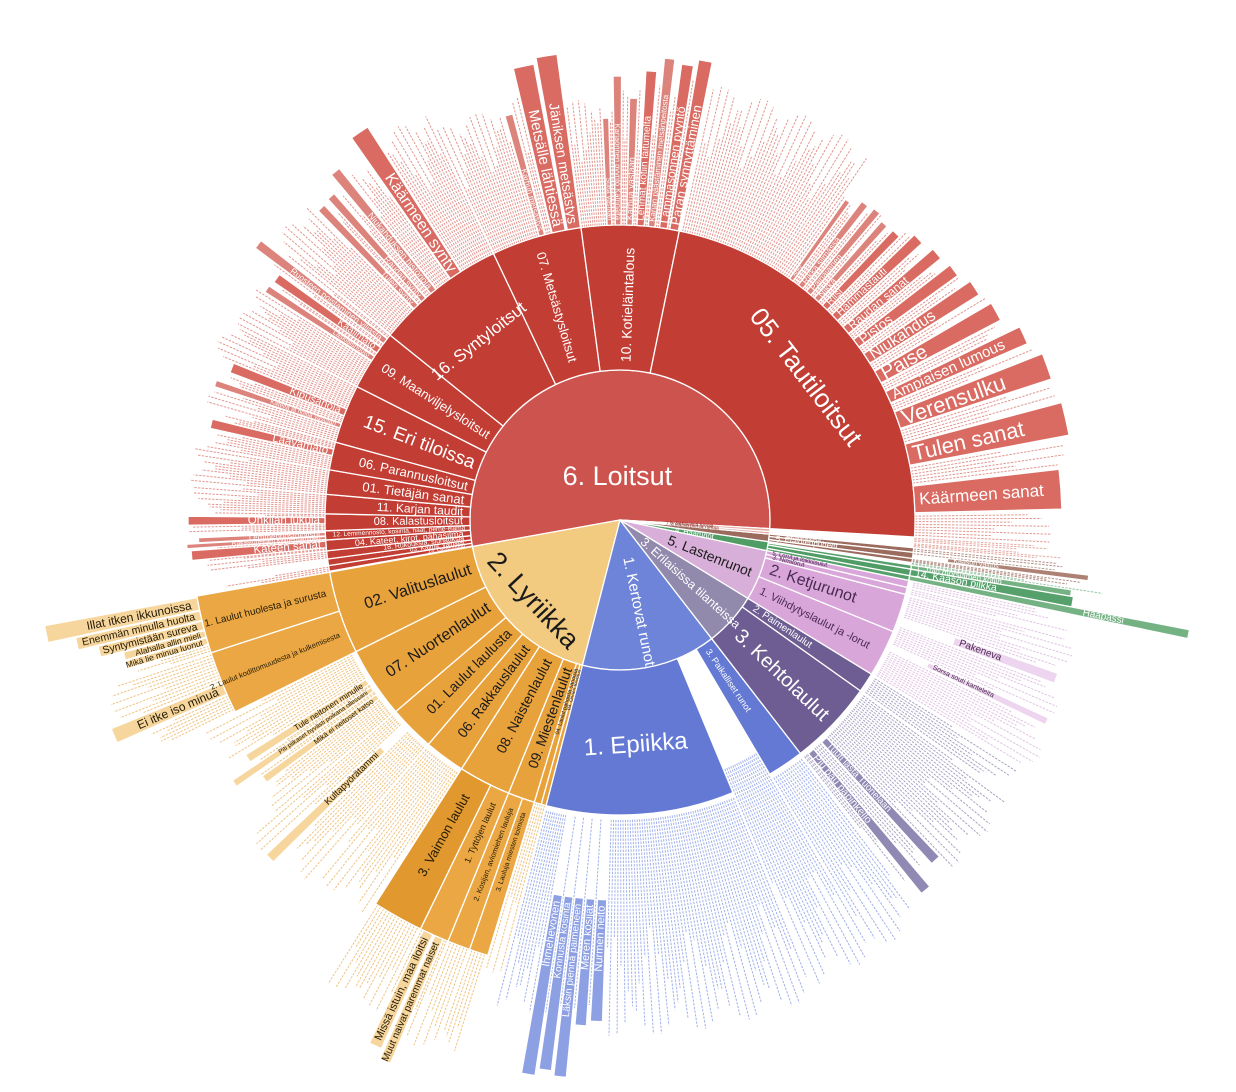 This screenshot has width=1236, height=1092. Describe the element at coordinates (258, 551) in the screenshot. I see `segment-kateen-sanat` at that location.